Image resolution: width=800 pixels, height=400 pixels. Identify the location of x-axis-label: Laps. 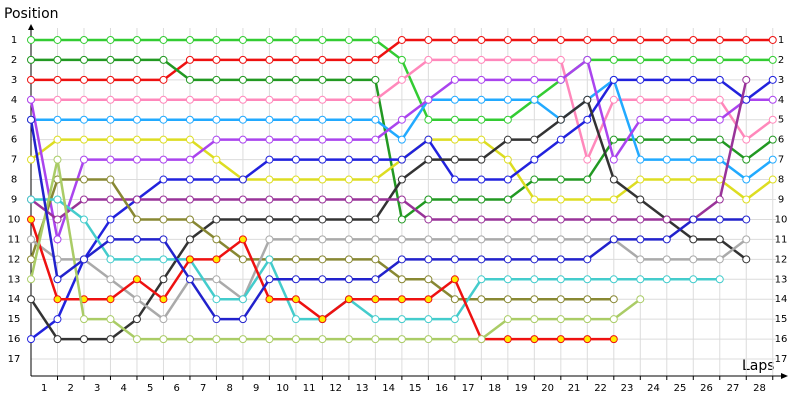
(758, 366).